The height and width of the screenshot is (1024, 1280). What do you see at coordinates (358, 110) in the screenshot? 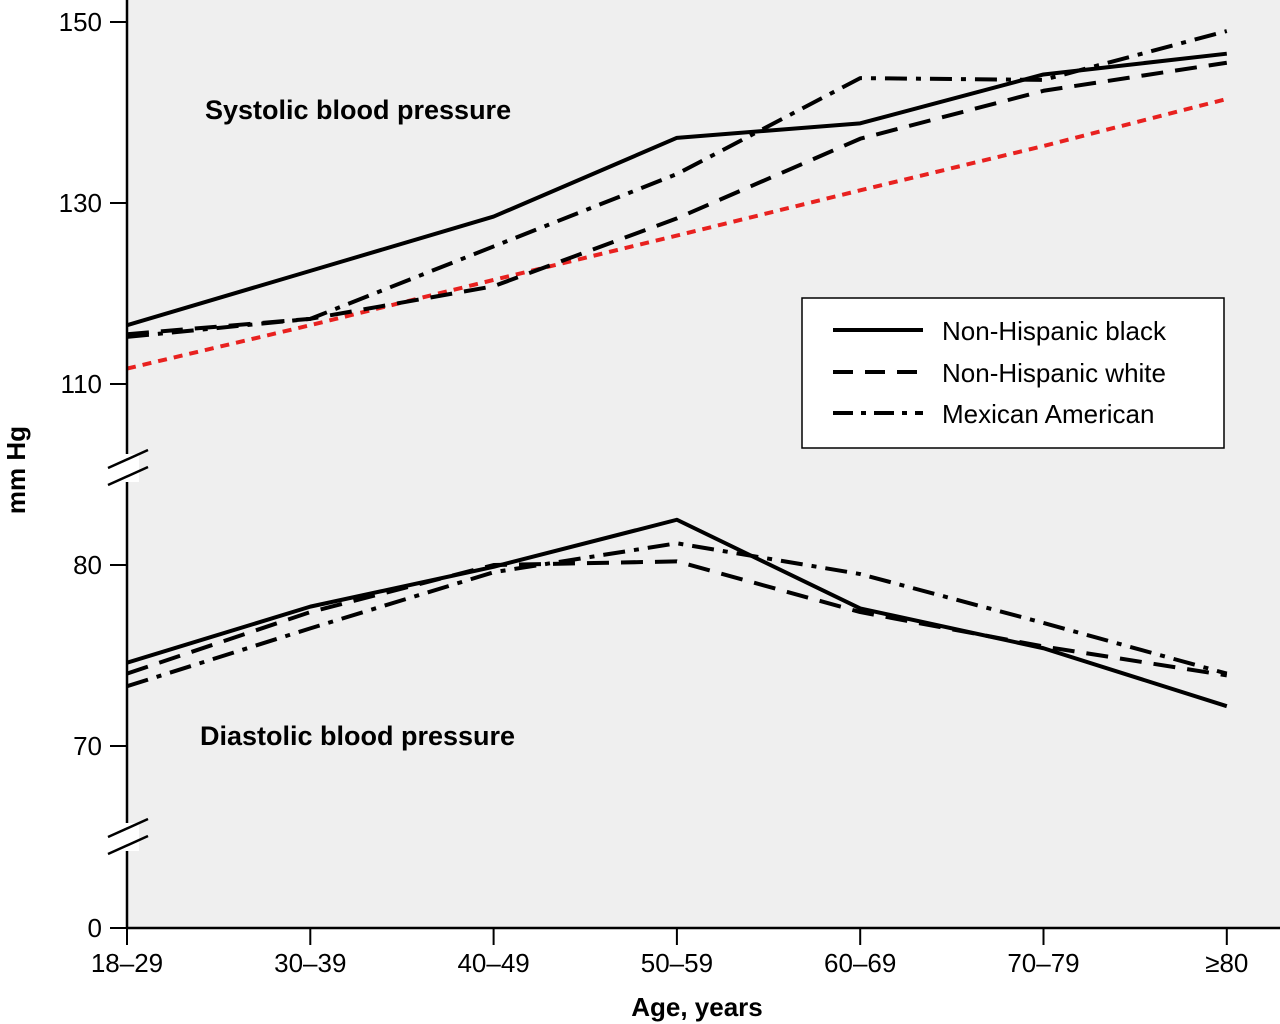
I see `systolic-annotation: Systolic blood pressure` at bounding box center [358, 110].